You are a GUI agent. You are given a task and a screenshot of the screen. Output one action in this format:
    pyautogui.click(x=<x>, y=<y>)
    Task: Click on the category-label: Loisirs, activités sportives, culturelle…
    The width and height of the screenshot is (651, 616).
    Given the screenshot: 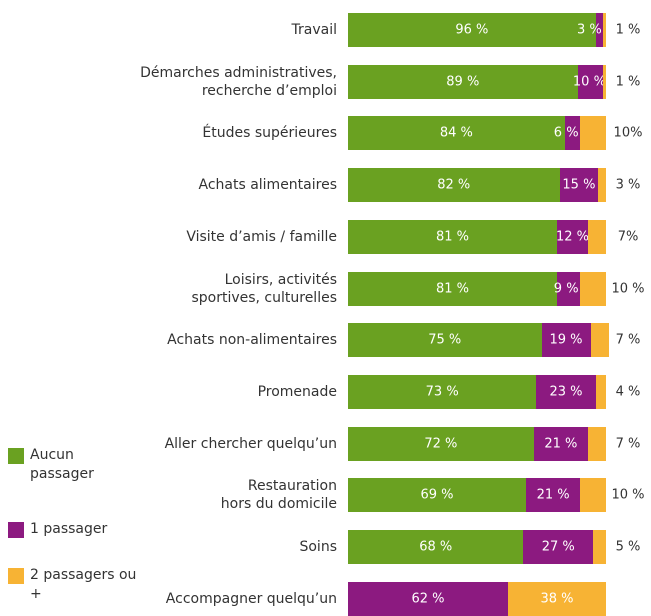 What is the action you would take?
    pyautogui.click(x=264, y=288)
    